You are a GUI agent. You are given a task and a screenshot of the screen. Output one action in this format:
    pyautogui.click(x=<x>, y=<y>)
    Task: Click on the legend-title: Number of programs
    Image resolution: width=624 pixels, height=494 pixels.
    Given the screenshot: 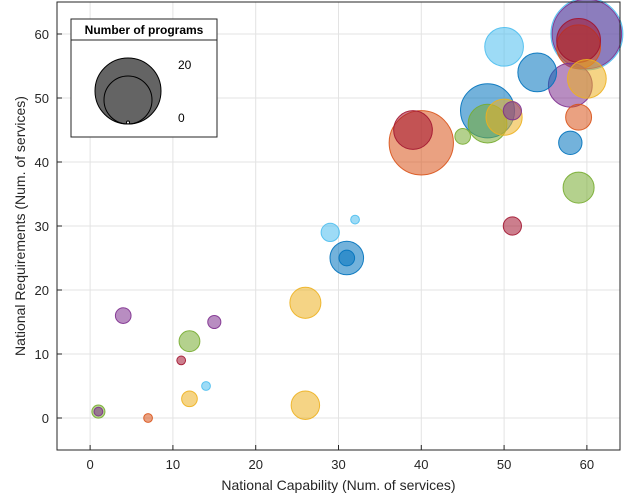 What is the action you would take?
    pyautogui.click(x=144, y=30)
    